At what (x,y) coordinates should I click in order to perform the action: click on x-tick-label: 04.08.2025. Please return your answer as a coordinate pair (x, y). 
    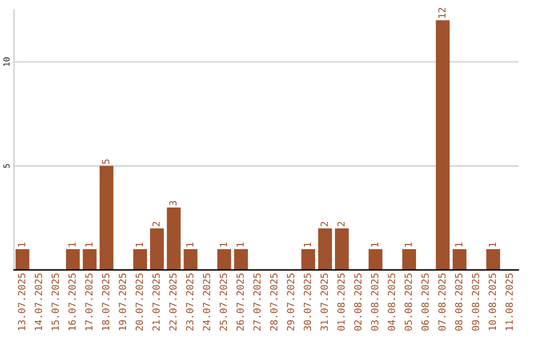
    Looking at the image, I should click on (392, 302).